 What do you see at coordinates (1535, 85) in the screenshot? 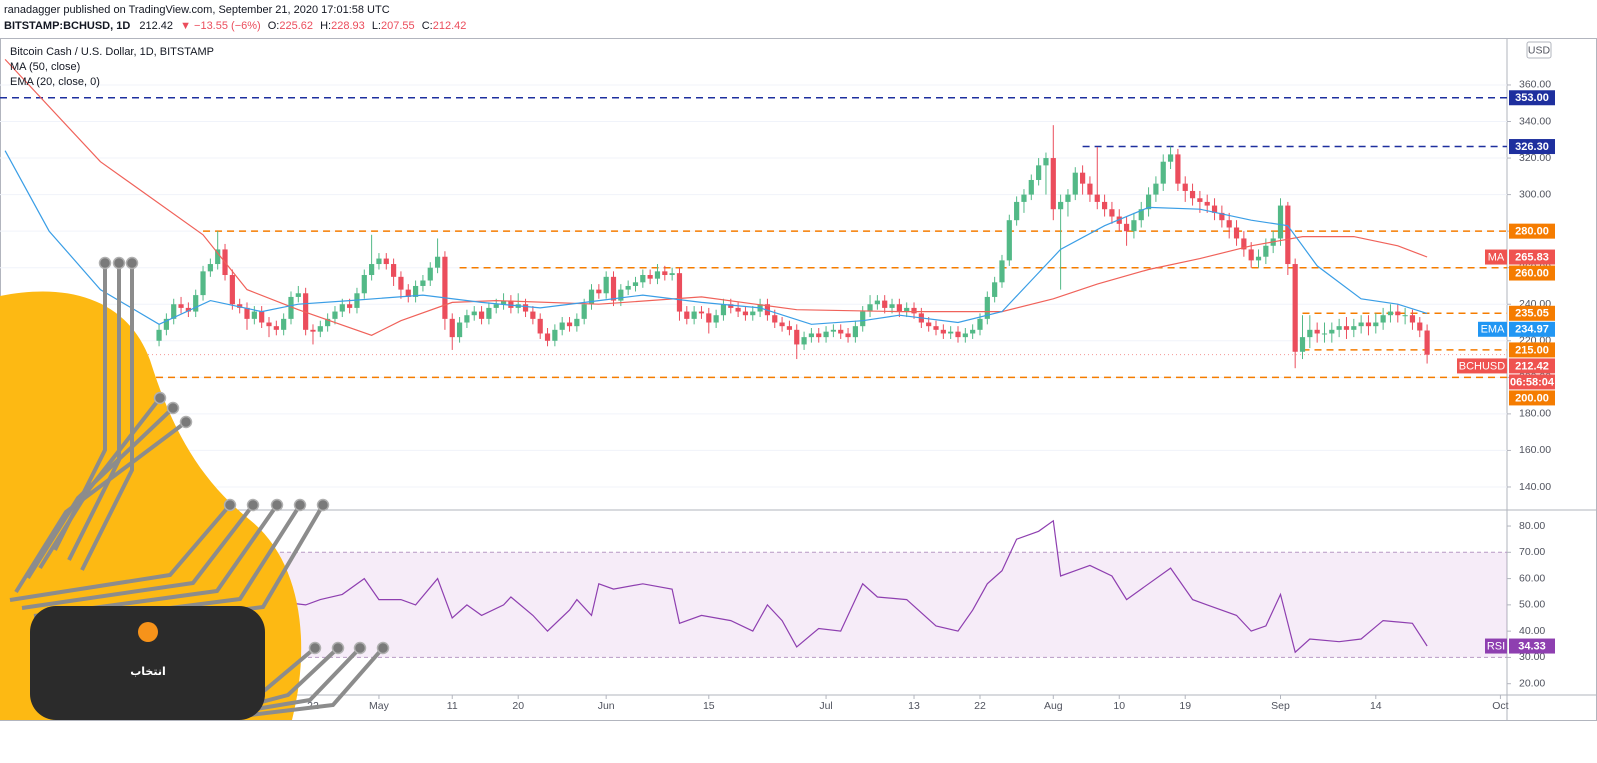
I see `y-tick-label: 360.00` at bounding box center [1535, 85].